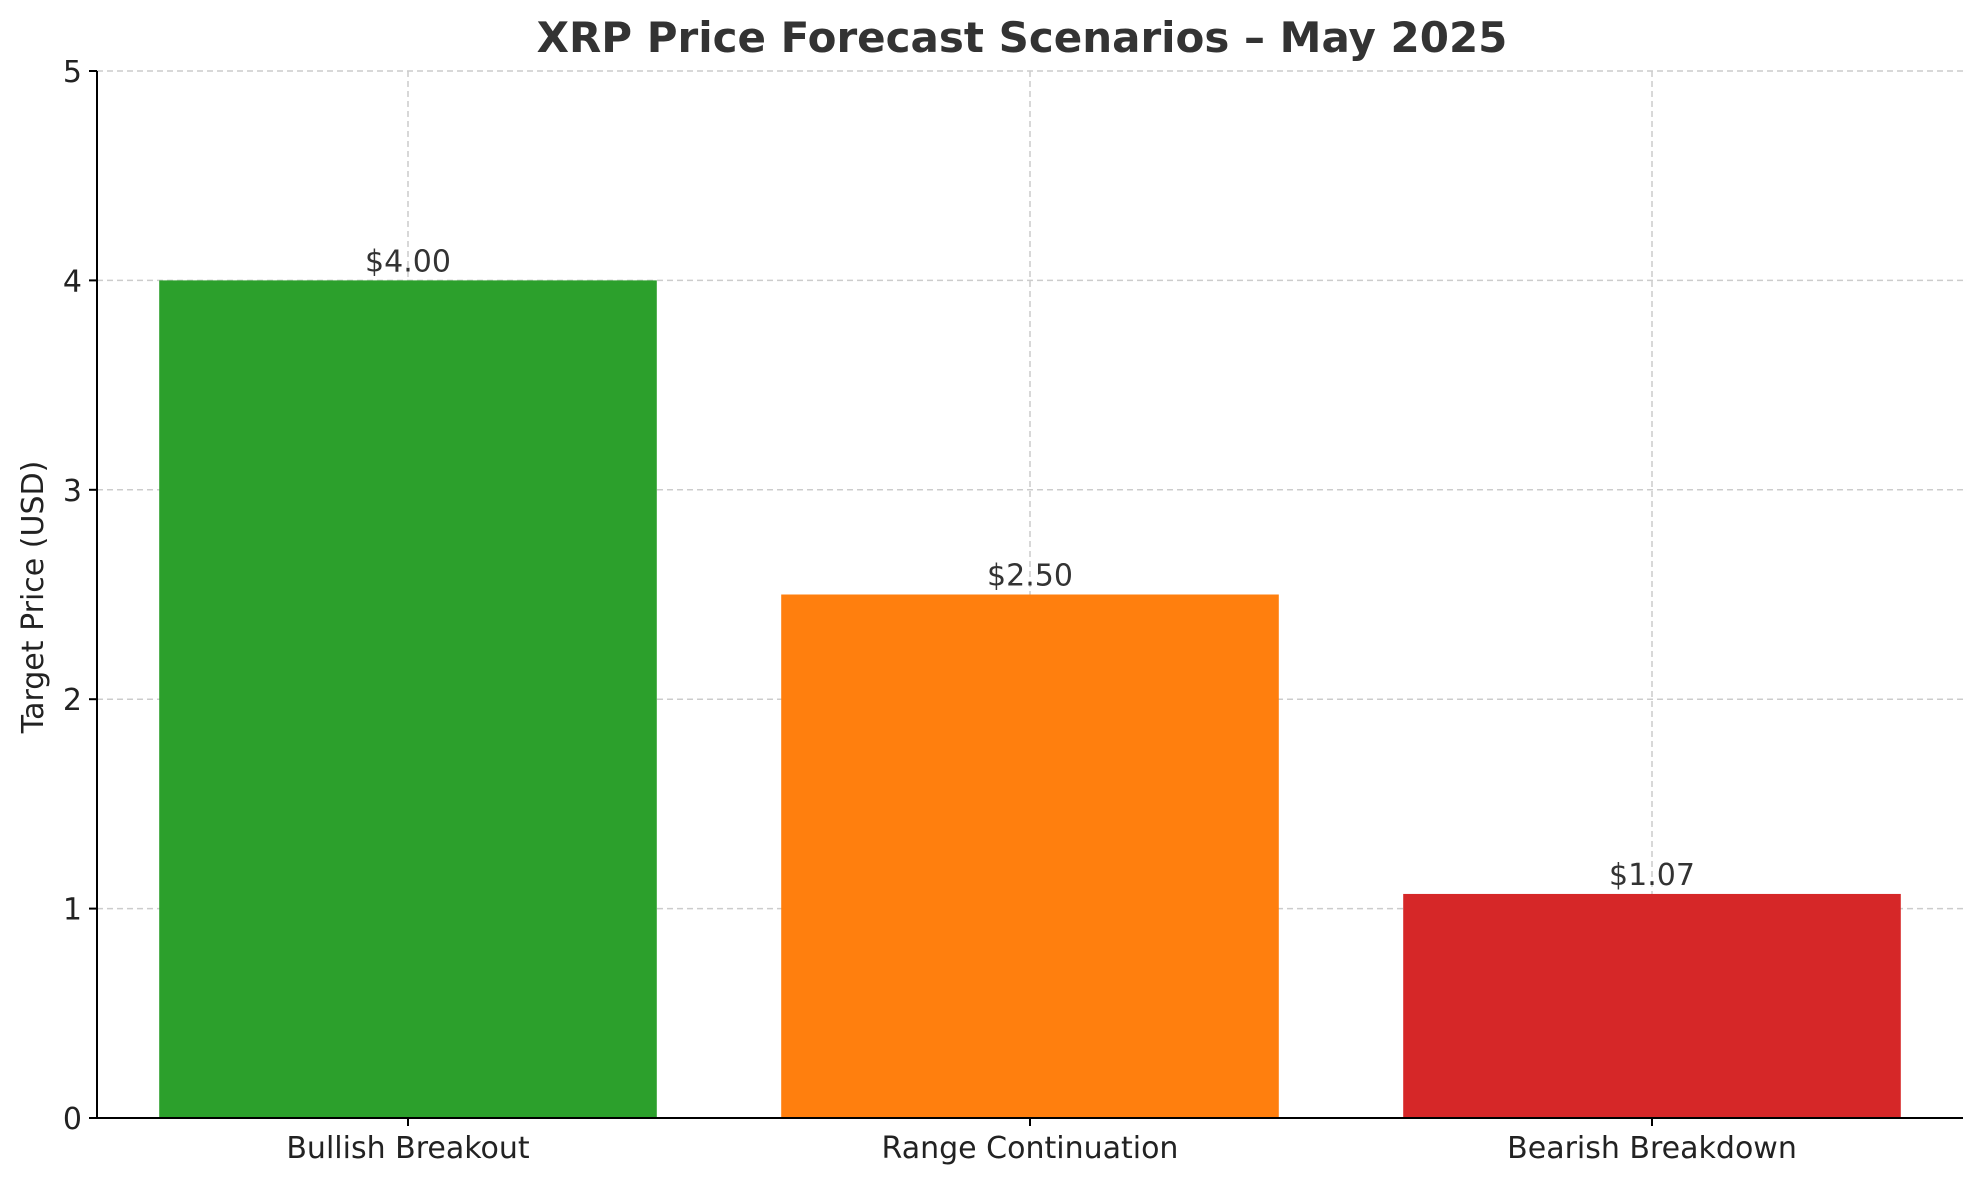  I want to click on x-tick-label: Bullish Breakout, so click(408, 1148).